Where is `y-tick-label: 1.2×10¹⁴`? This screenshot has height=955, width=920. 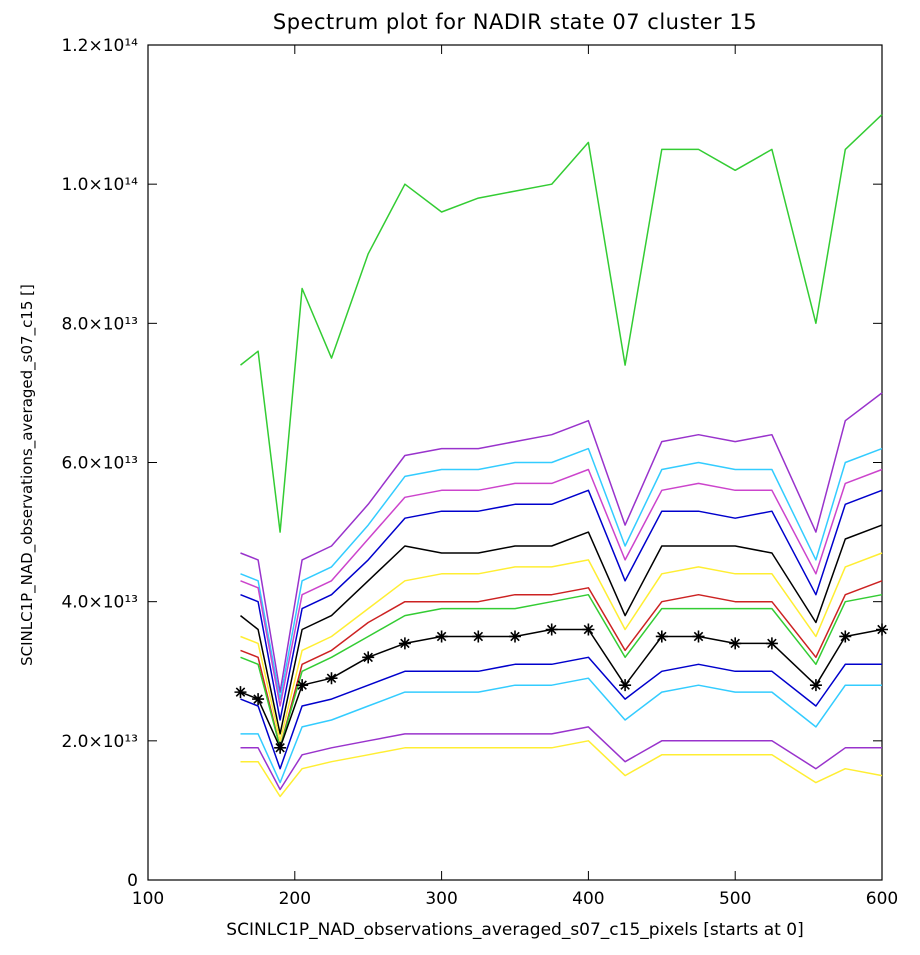
y-tick-label: 1.2×10¹⁴ is located at coordinates (99, 46).